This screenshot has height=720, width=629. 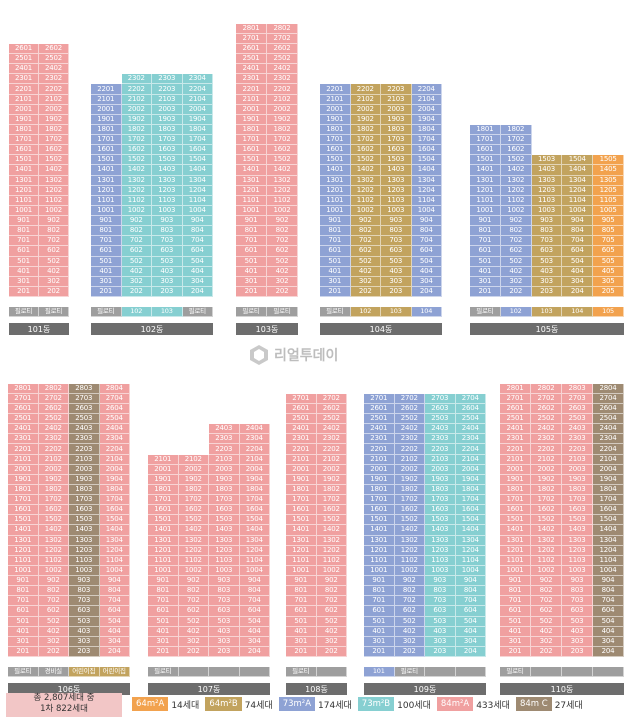 I want to click on unit-cell: 803, so click(x=84, y=591).